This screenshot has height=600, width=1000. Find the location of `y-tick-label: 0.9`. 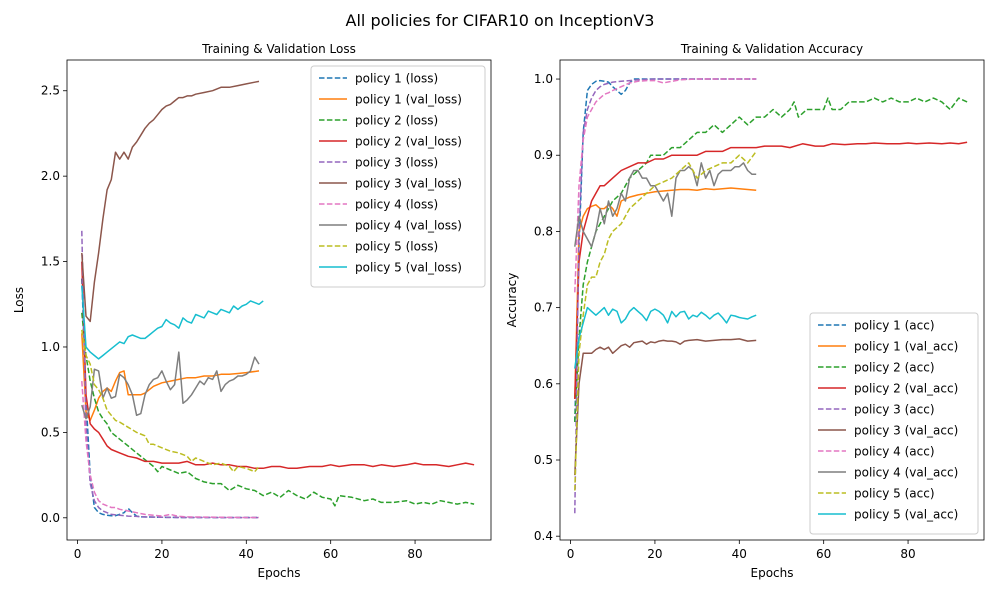

y-tick-label: 0.9 is located at coordinates (543, 155).